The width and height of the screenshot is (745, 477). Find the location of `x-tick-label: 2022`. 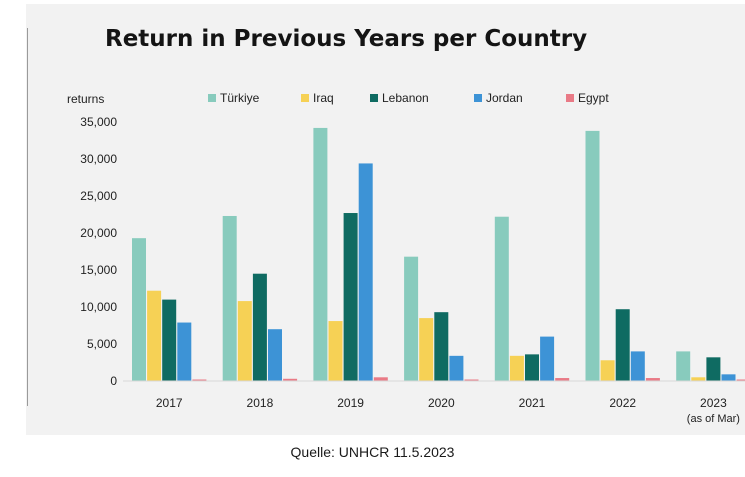

x-tick-label: 2022 is located at coordinates (622, 403).